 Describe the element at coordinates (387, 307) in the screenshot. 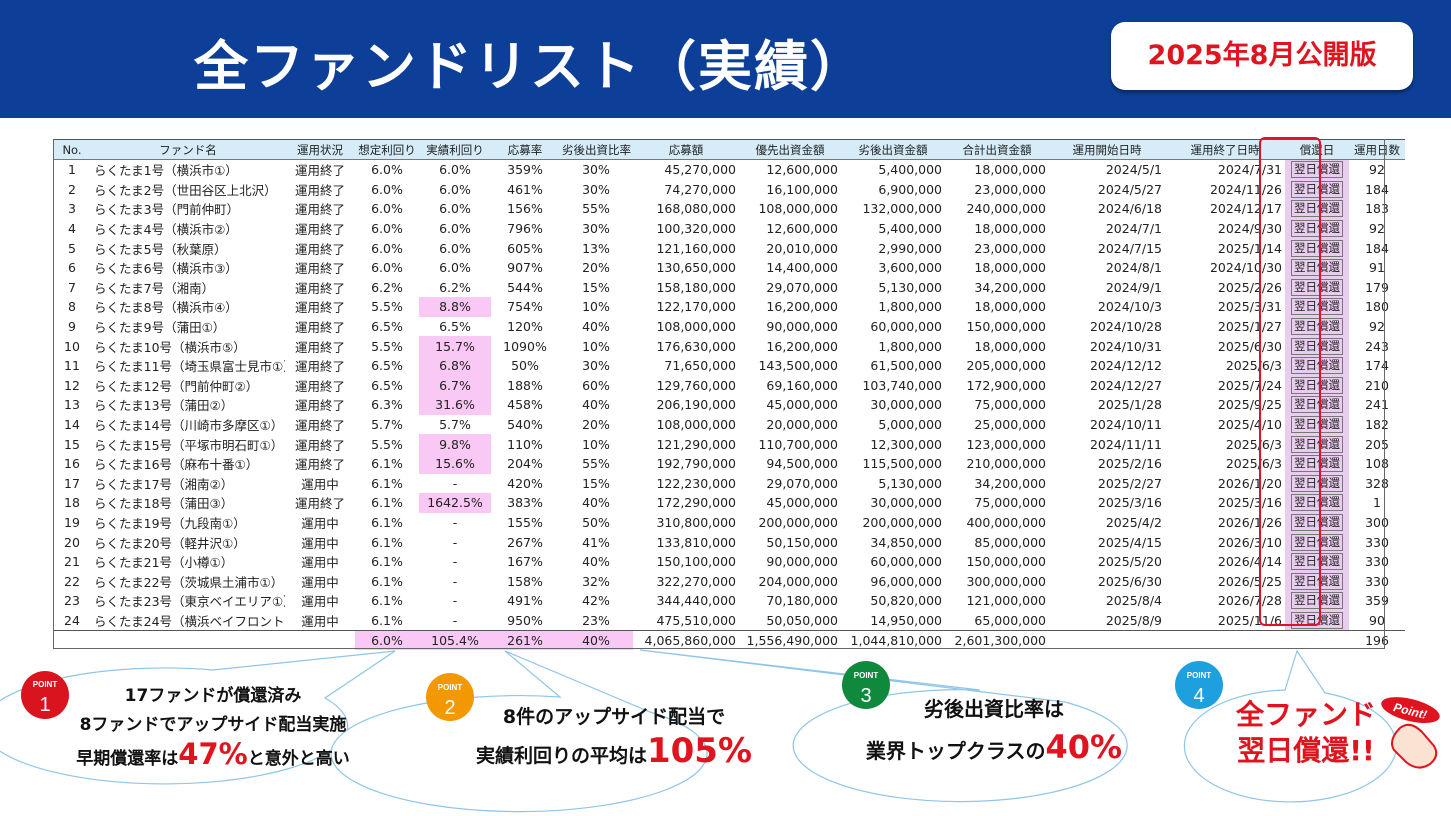

I see `cell-exp: 5.5%` at that location.